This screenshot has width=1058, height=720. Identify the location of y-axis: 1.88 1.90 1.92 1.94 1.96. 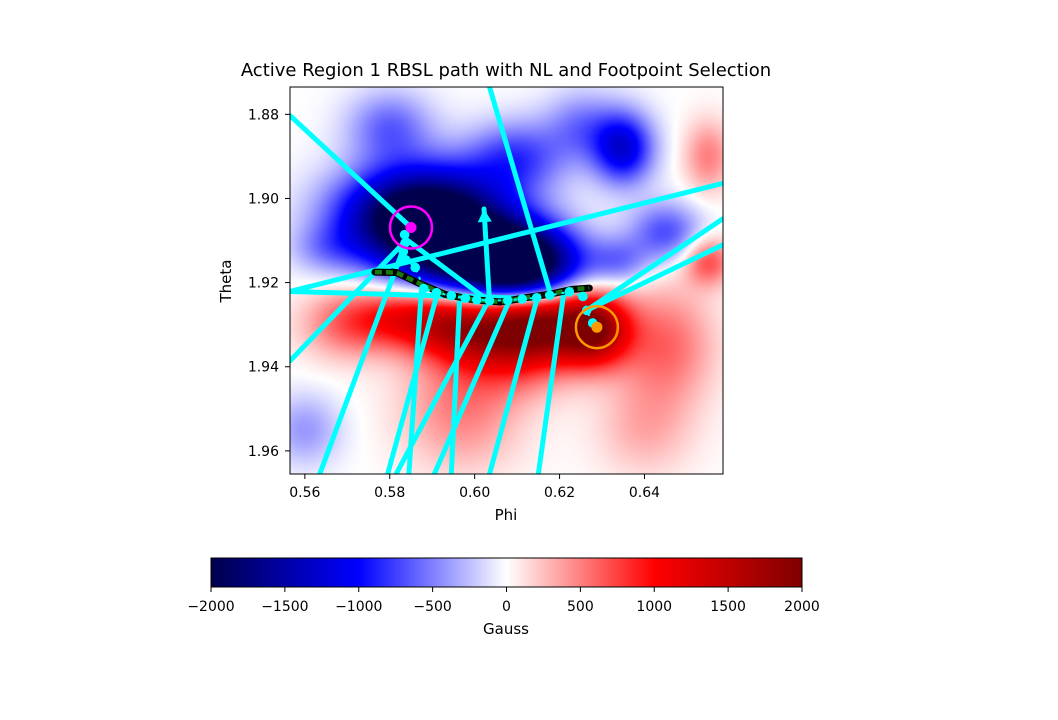
(269, 283).